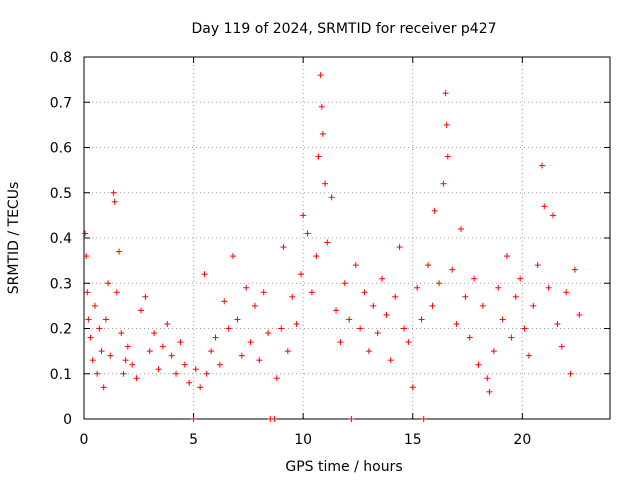 The width and height of the screenshot is (640, 480). I want to click on x-tick-label: 20, so click(522, 440).